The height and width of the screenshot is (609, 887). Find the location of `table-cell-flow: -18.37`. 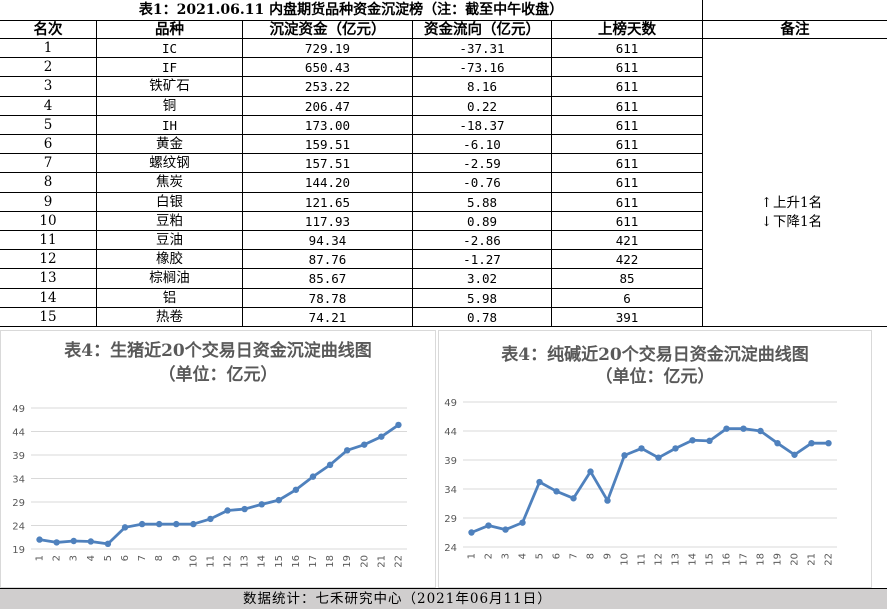

table-cell-flow: -18.37 is located at coordinates (482, 125).